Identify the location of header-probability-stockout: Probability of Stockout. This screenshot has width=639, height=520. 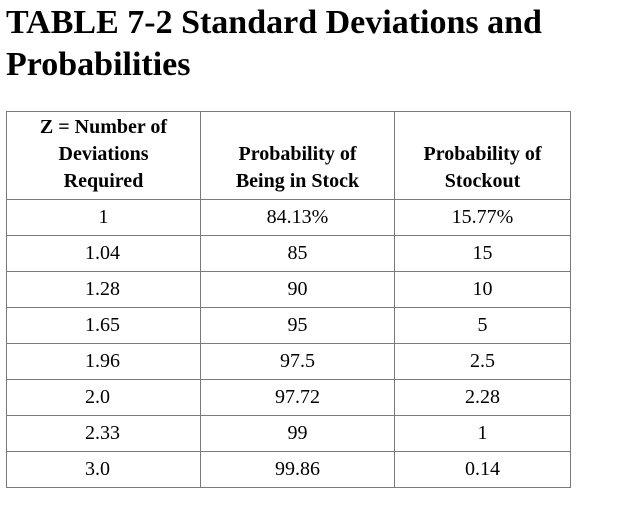
(482, 155).